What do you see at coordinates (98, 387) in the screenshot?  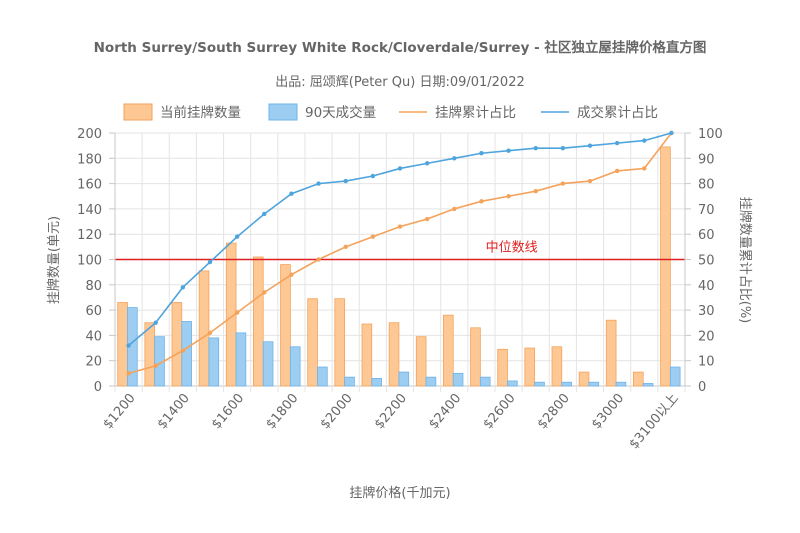 I see `y-left-tick-label: 0` at bounding box center [98, 387].